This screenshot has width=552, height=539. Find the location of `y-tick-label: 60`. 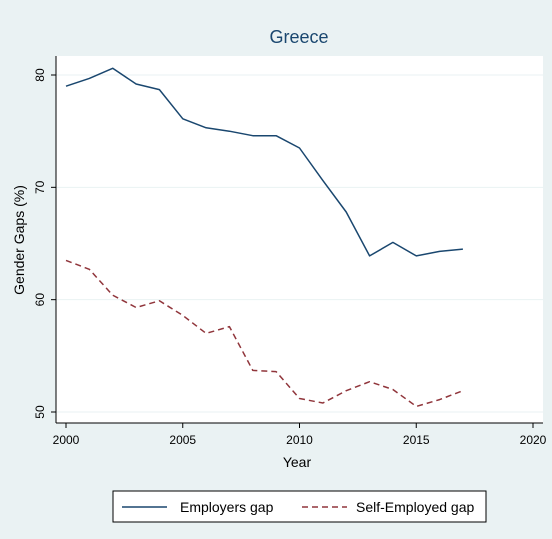

y-tick-label: 60 is located at coordinates (40, 300).